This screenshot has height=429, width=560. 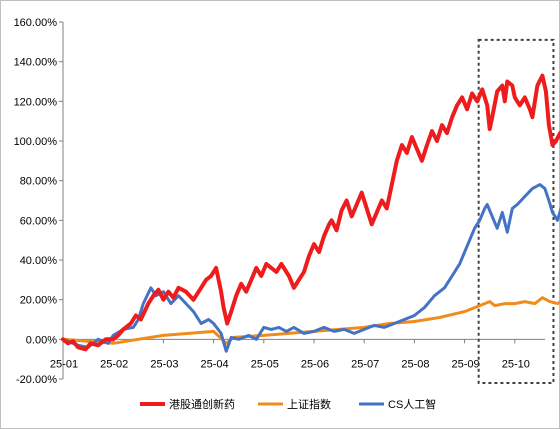 I want to click on x-tick-label: 25-05, so click(x=265, y=364).